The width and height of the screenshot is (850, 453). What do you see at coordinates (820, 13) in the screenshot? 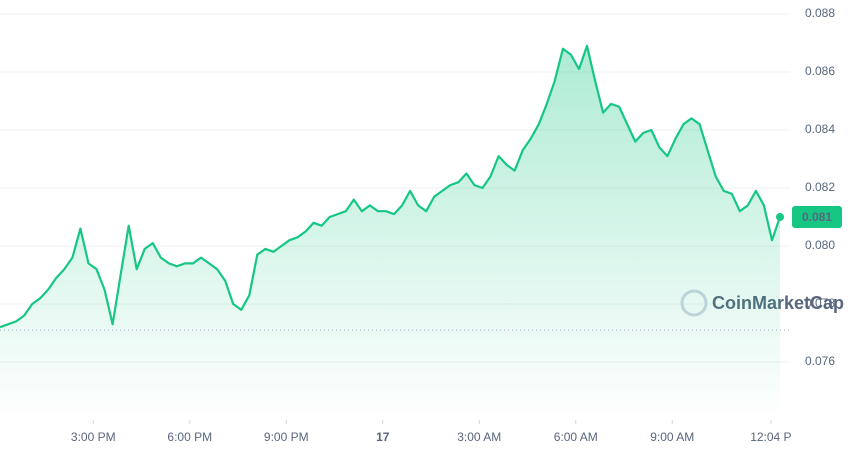
I see `y-tick-label: 0.088` at bounding box center [820, 13].